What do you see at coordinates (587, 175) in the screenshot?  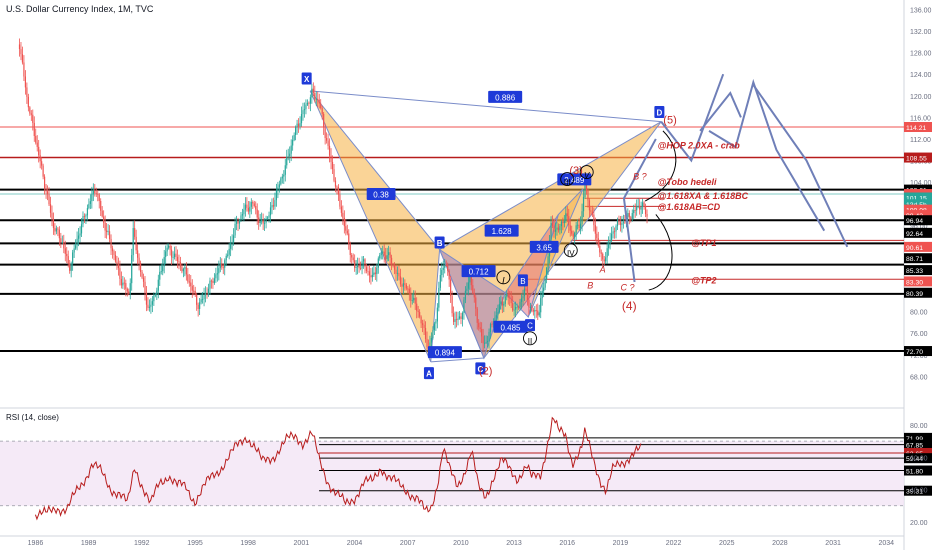 I see `wave-label: V` at bounding box center [587, 175].